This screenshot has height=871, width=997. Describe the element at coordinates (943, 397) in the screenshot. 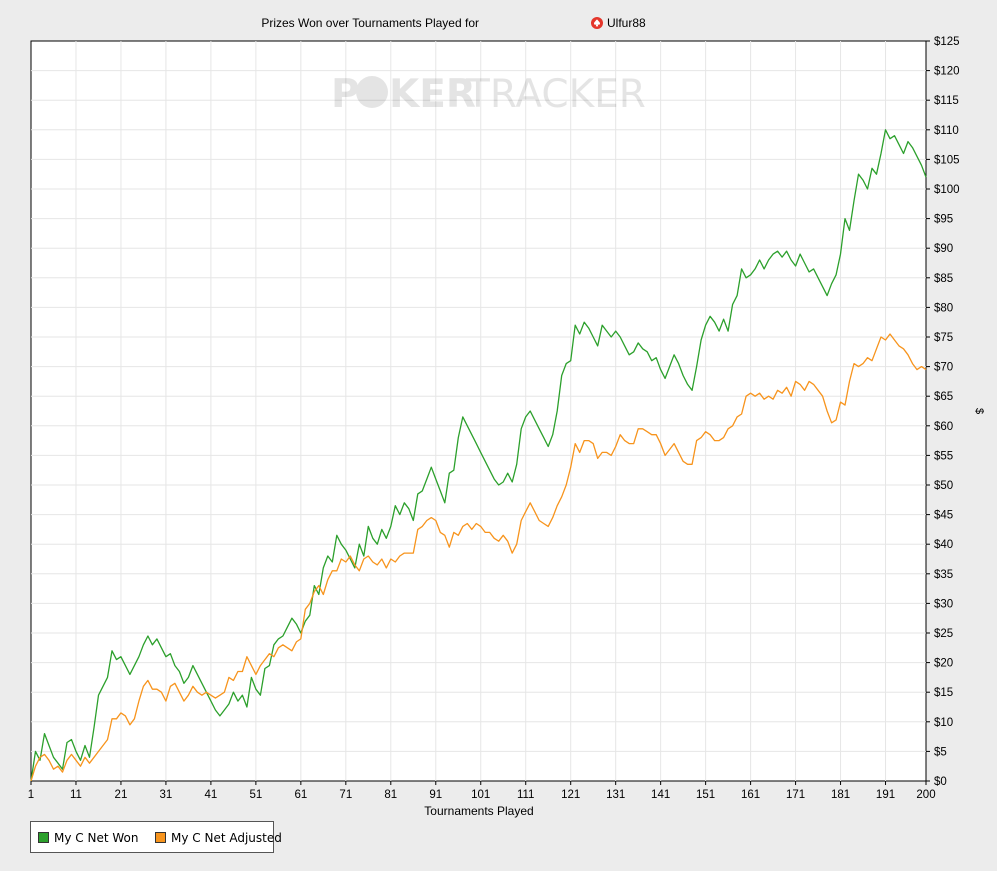

I see `y-tick-label: $65` at that location.